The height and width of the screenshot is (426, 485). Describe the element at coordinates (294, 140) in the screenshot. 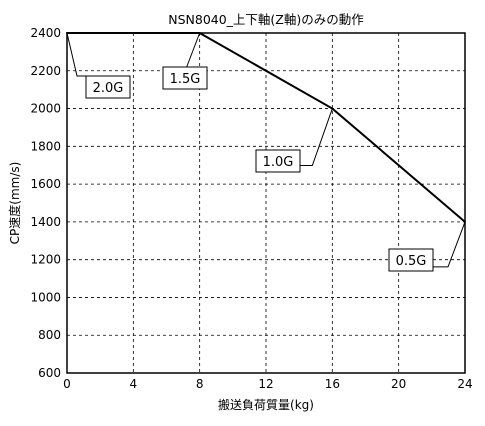

I see `annotation-callout: 1.0G` at that location.